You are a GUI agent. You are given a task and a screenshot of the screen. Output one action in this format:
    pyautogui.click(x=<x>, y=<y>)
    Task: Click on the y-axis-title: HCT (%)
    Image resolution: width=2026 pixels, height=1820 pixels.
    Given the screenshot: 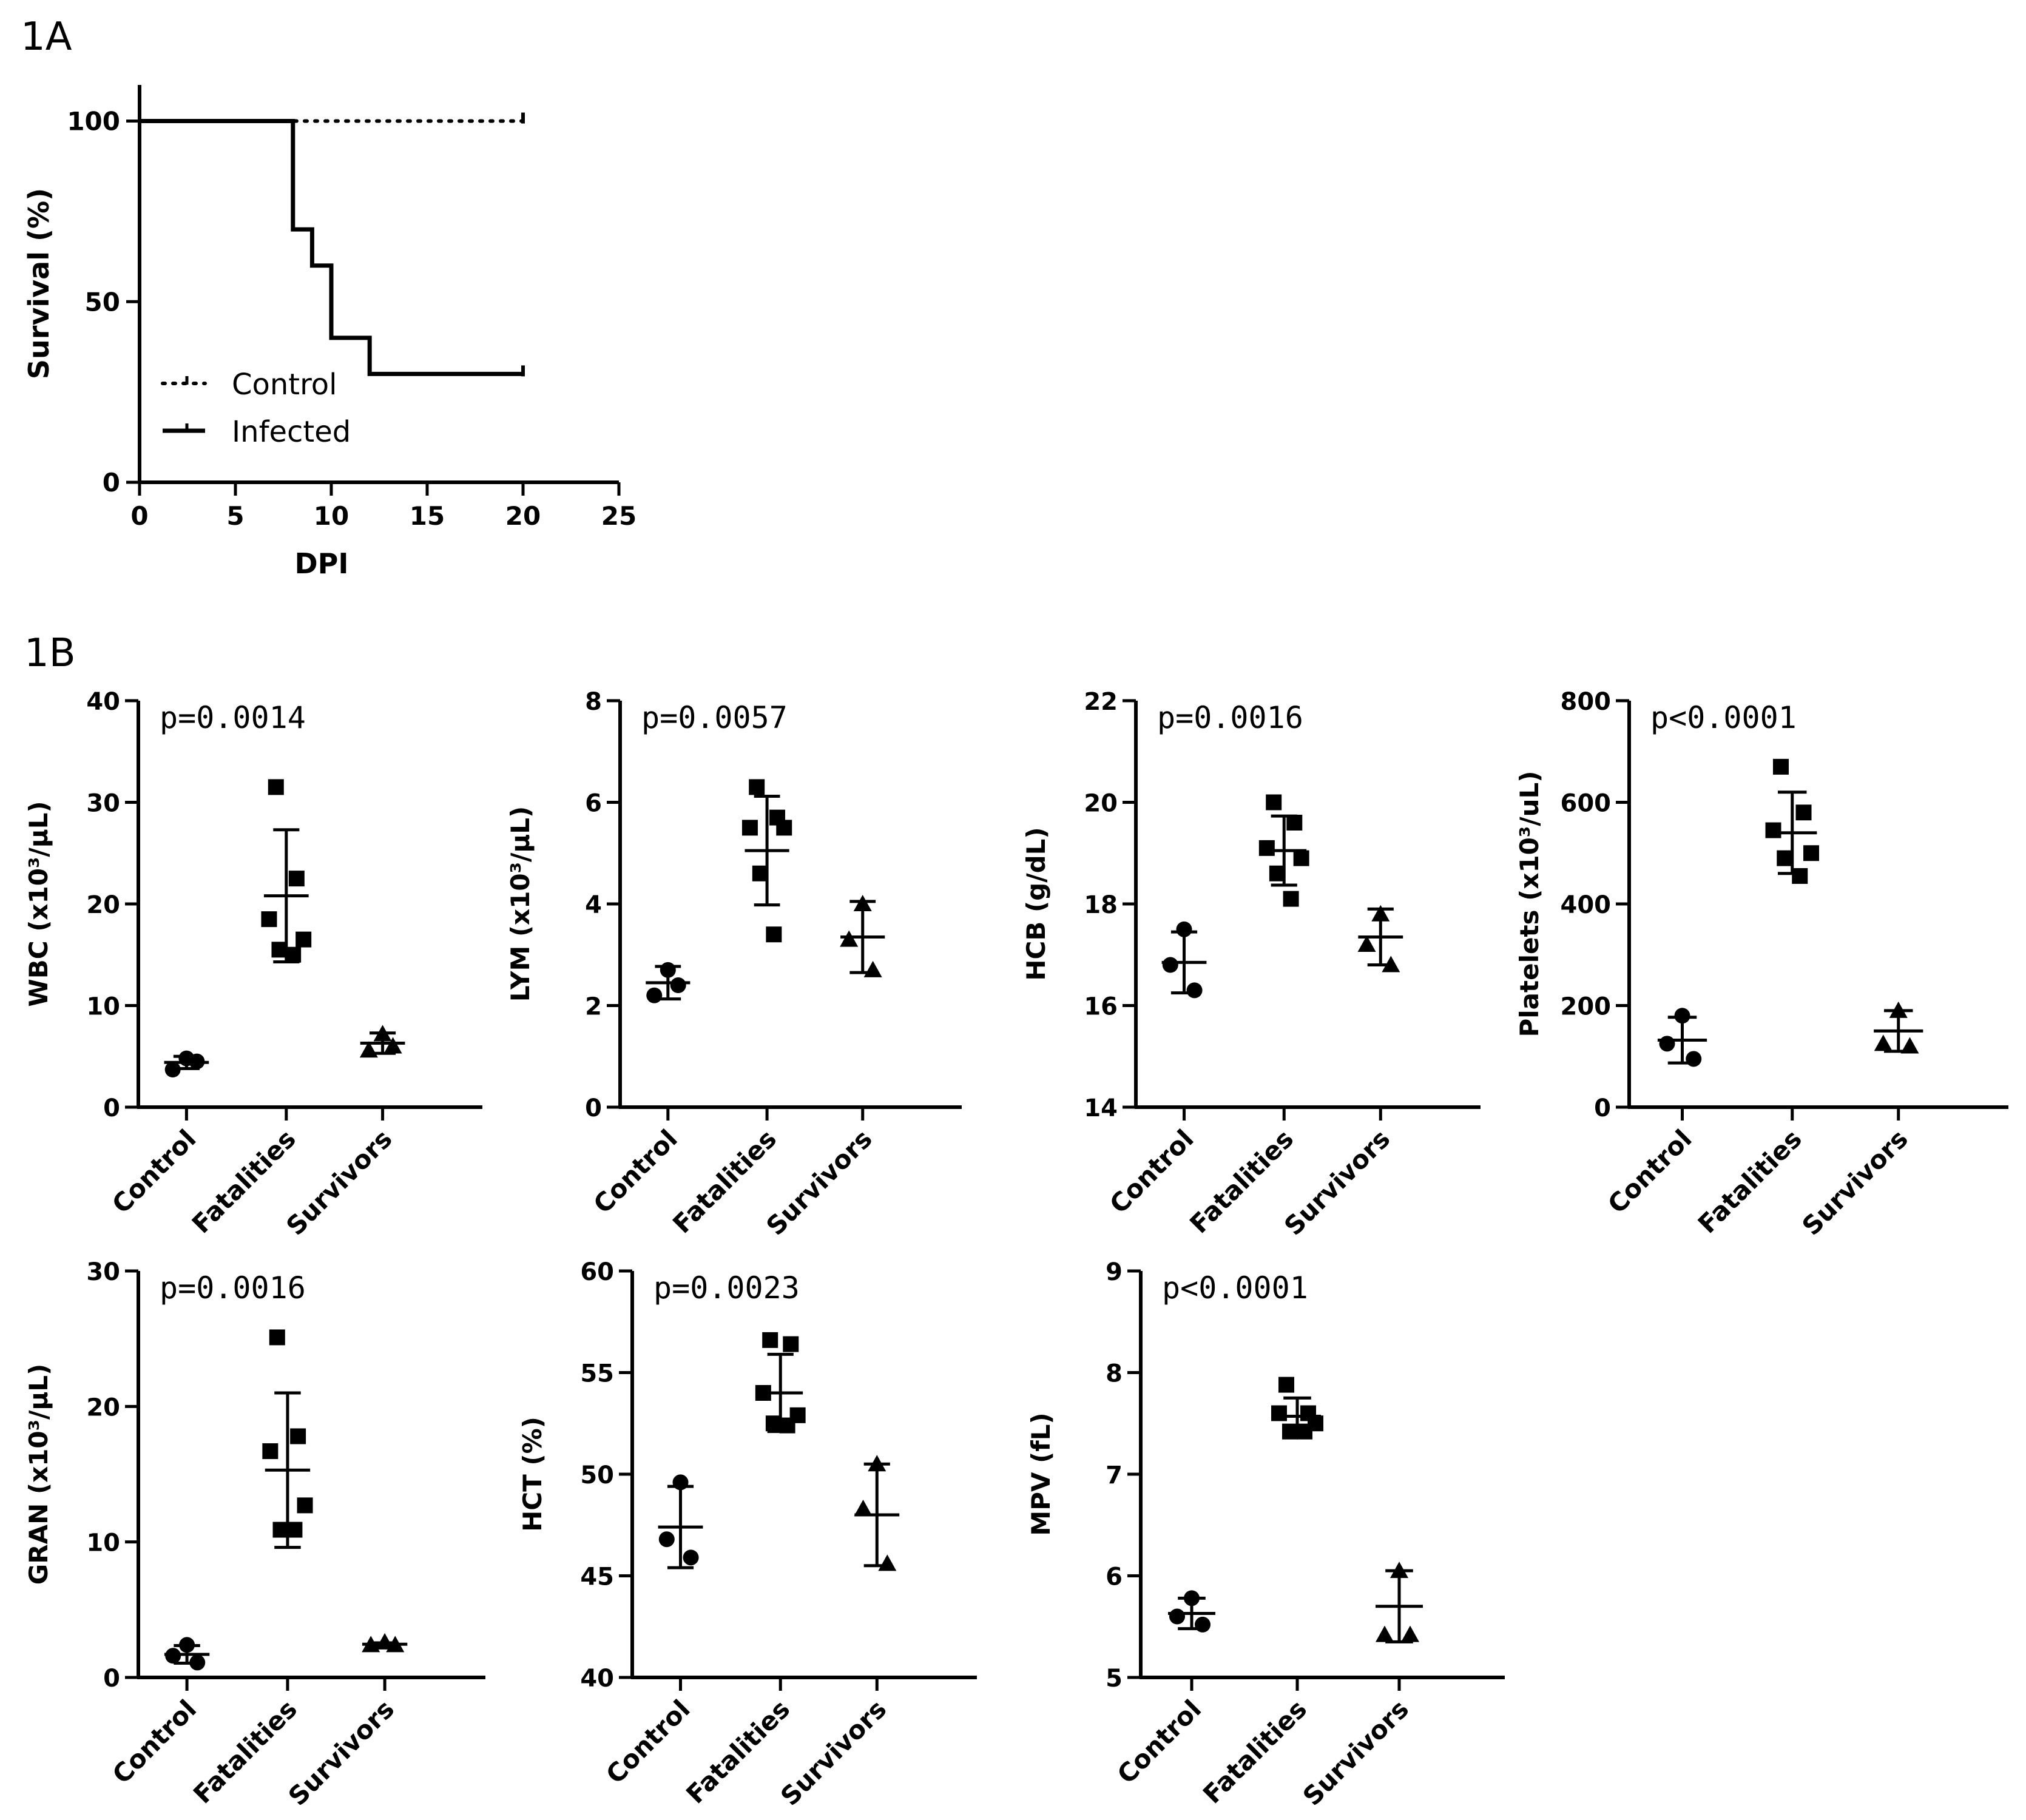 What is the action you would take?
    pyautogui.click(x=533, y=1474)
    